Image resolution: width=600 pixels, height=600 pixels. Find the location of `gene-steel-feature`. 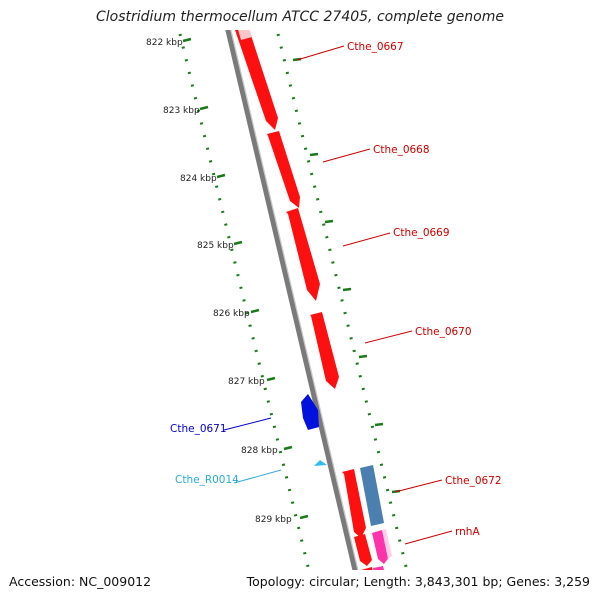

gene-steel-feature is located at coordinates (372, 495).